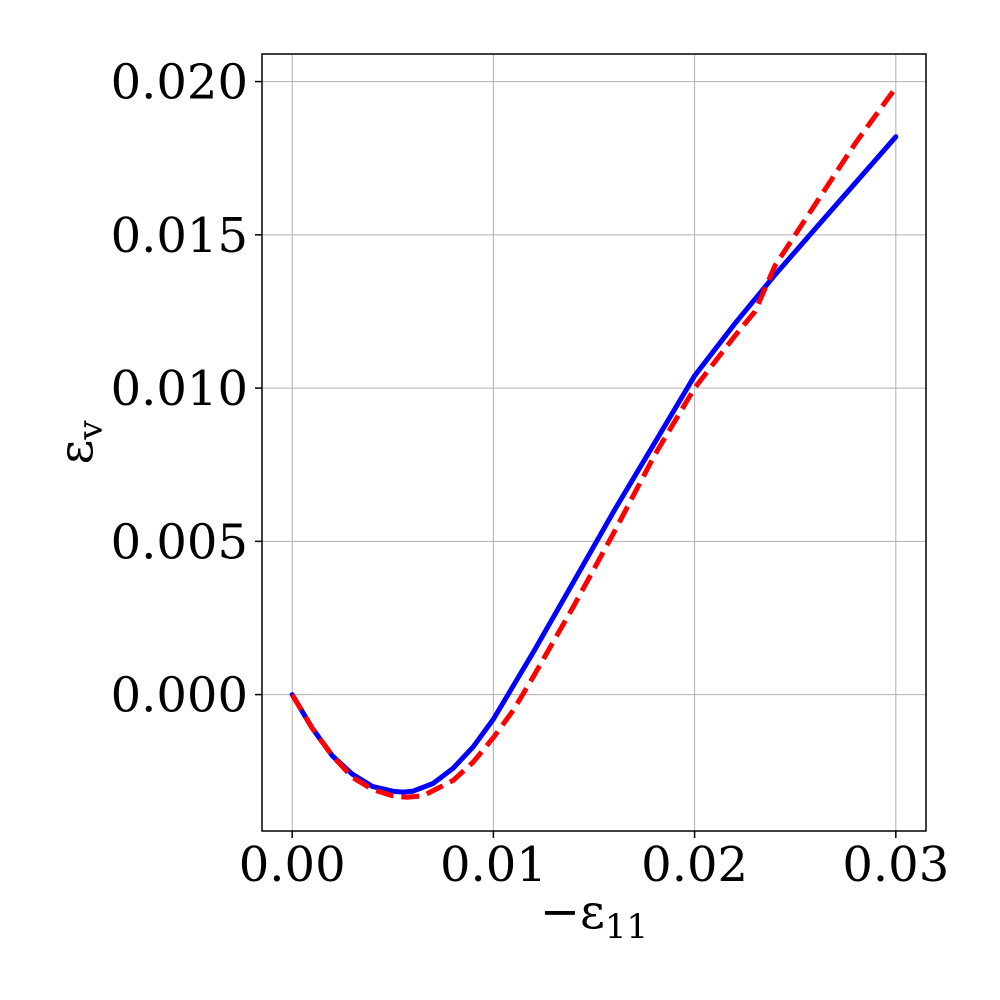  I want to click on y-tick-label: 0.015, so click(179, 236).